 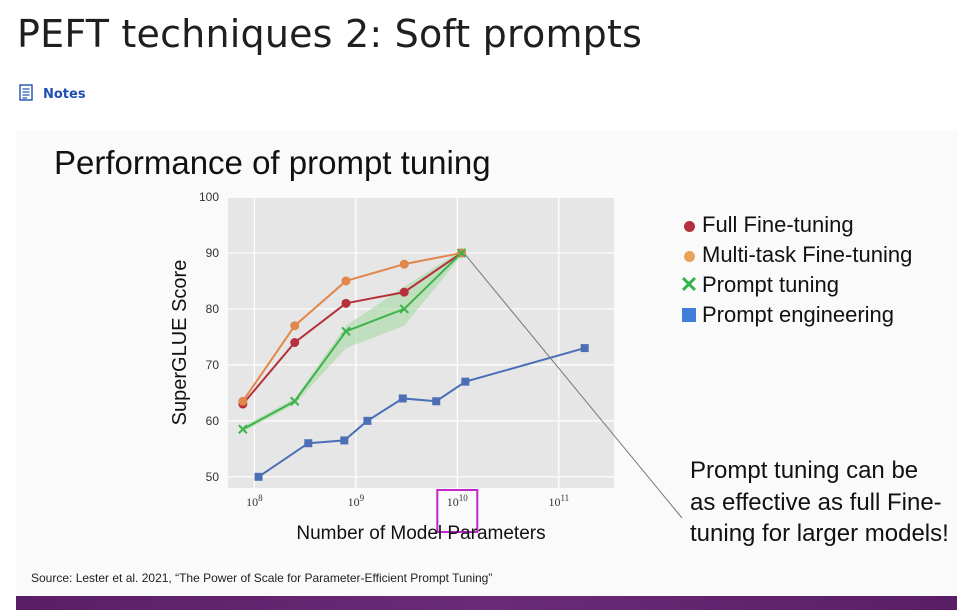 I want to click on y-tick-label: 100, so click(x=209, y=197).